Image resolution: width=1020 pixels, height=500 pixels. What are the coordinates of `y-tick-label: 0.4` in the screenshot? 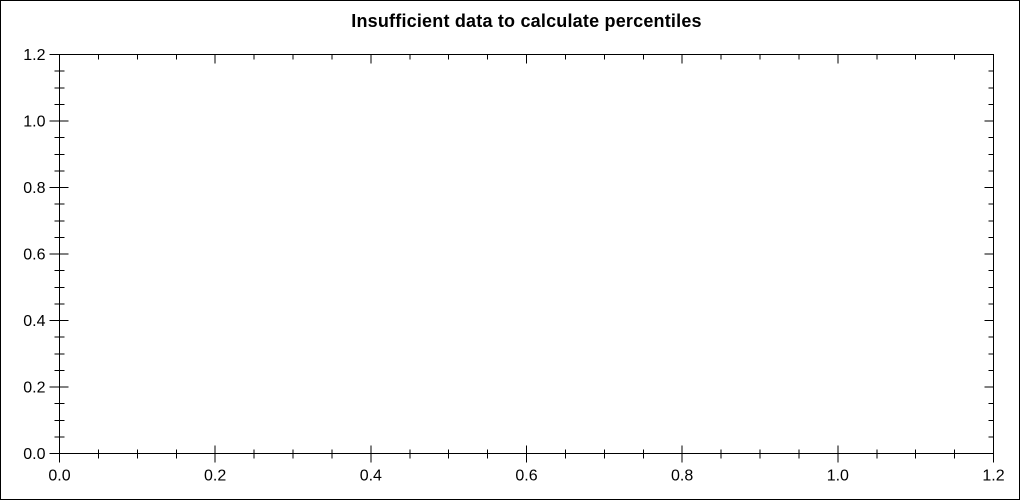 It's located at (34, 321).